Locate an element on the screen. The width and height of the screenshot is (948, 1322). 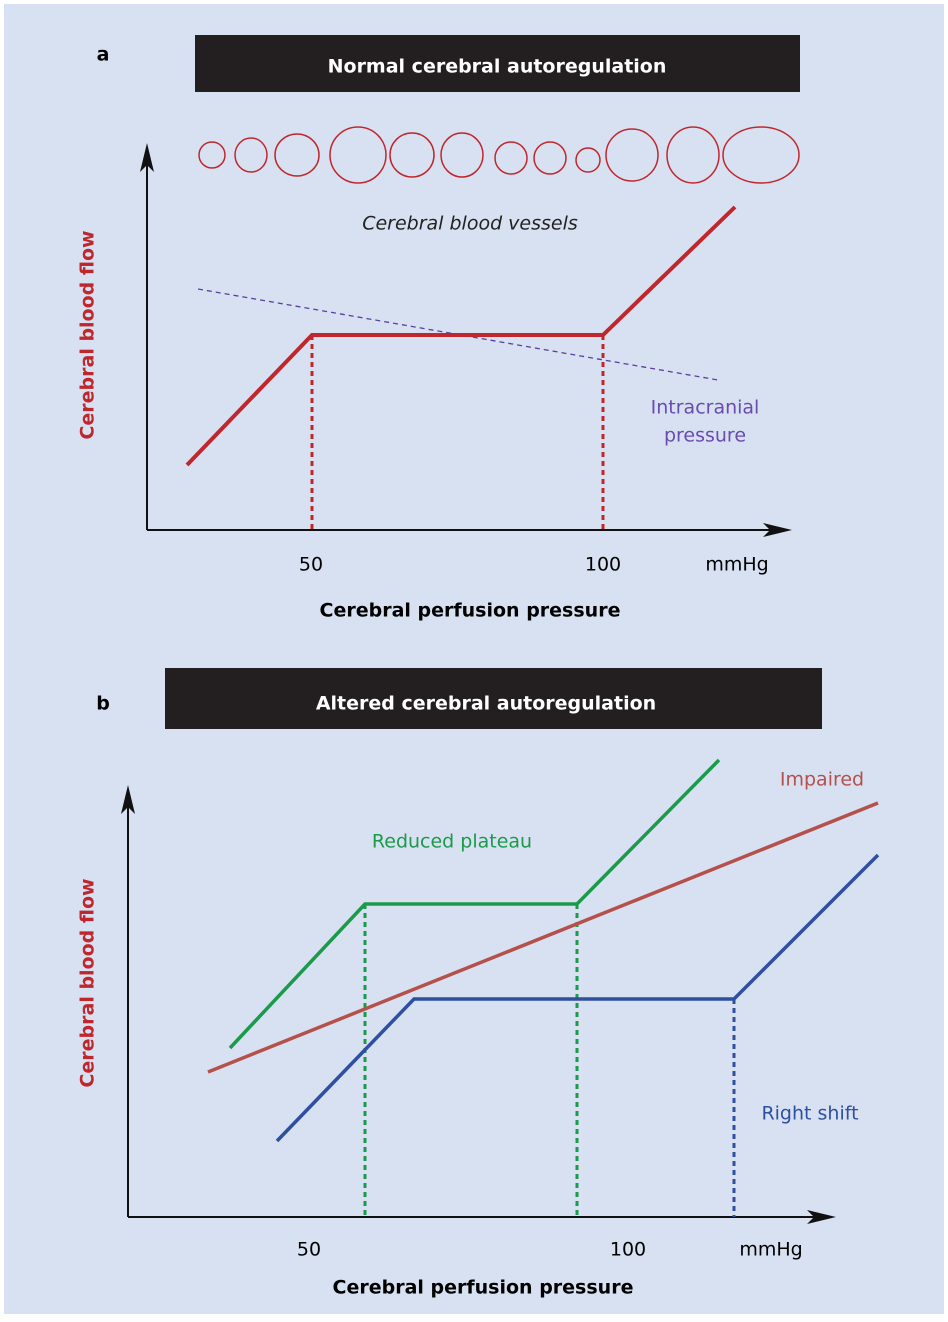
impaired-curve is located at coordinates (543, 937).